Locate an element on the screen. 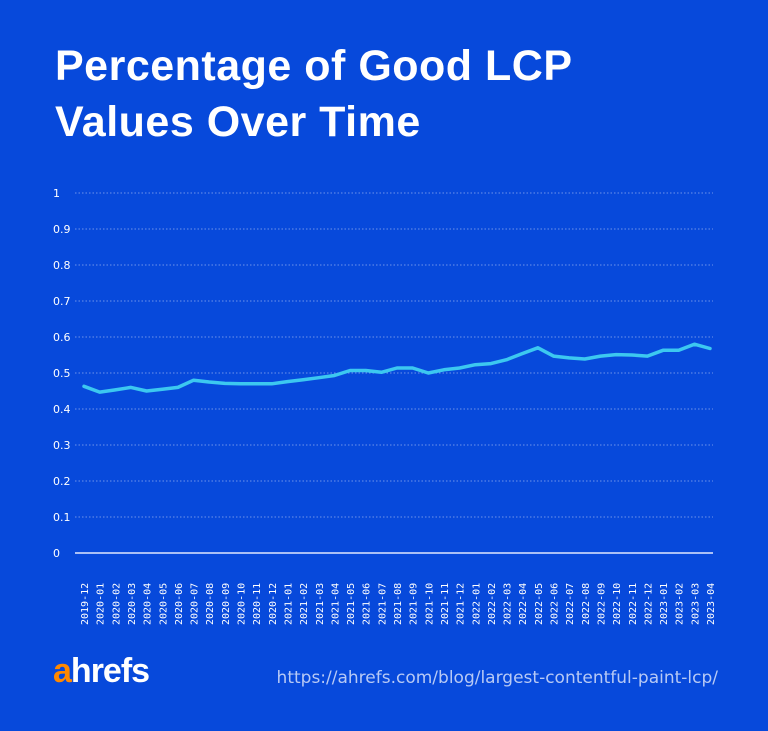  x-tick-label: 2022-06 is located at coordinates (555, 604).